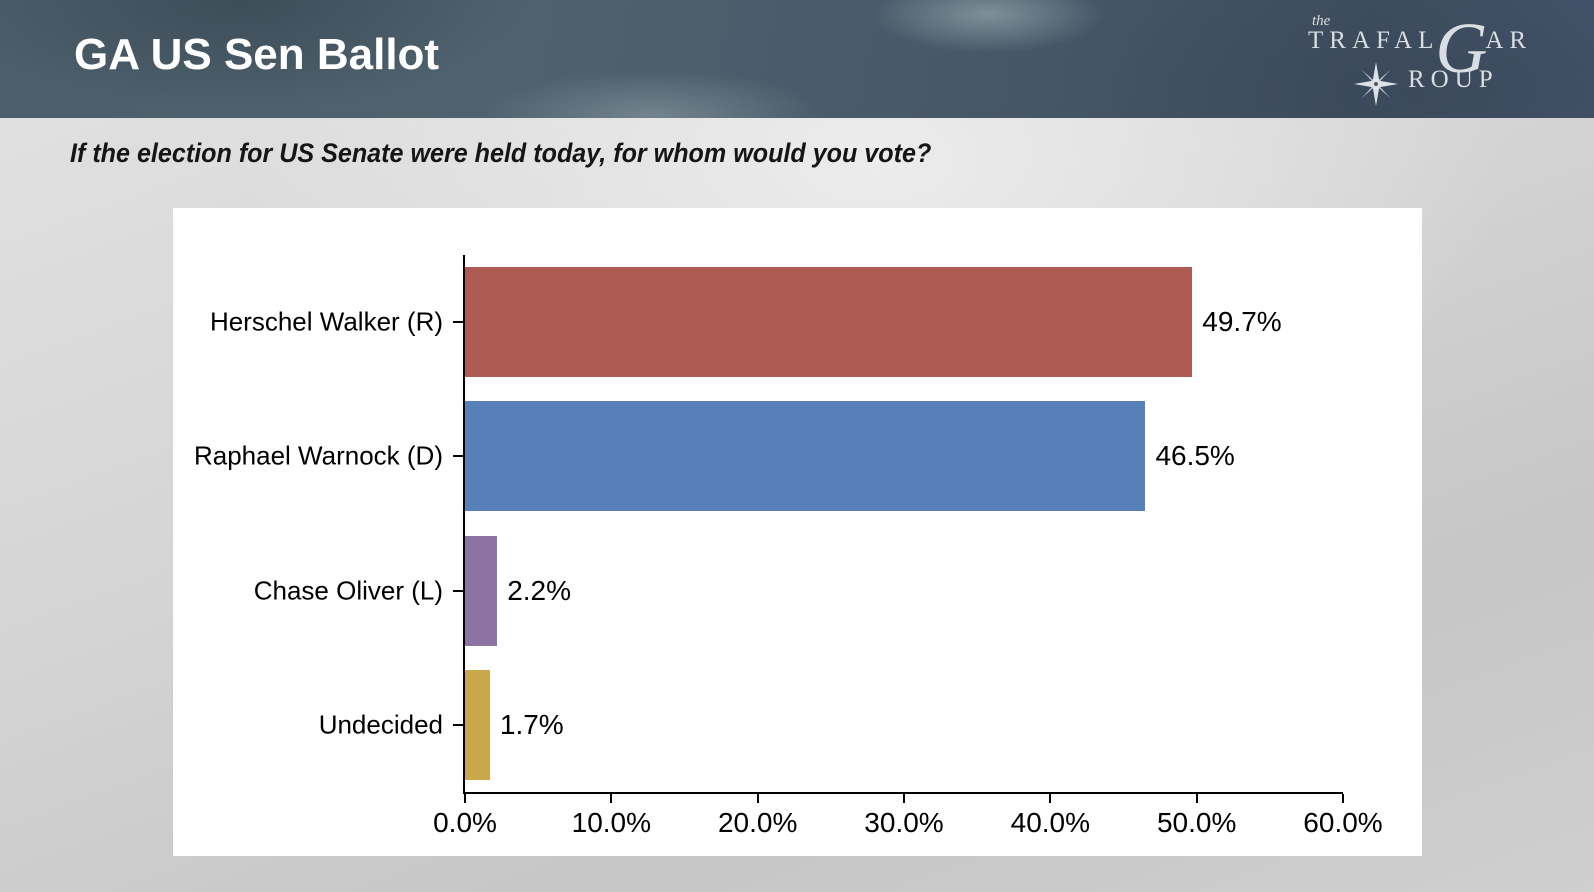 This screenshot has height=892, width=1594. What do you see at coordinates (831, 725) in the screenshot?
I see `bar-row: Undecided 1.7%` at bounding box center [831, 725].